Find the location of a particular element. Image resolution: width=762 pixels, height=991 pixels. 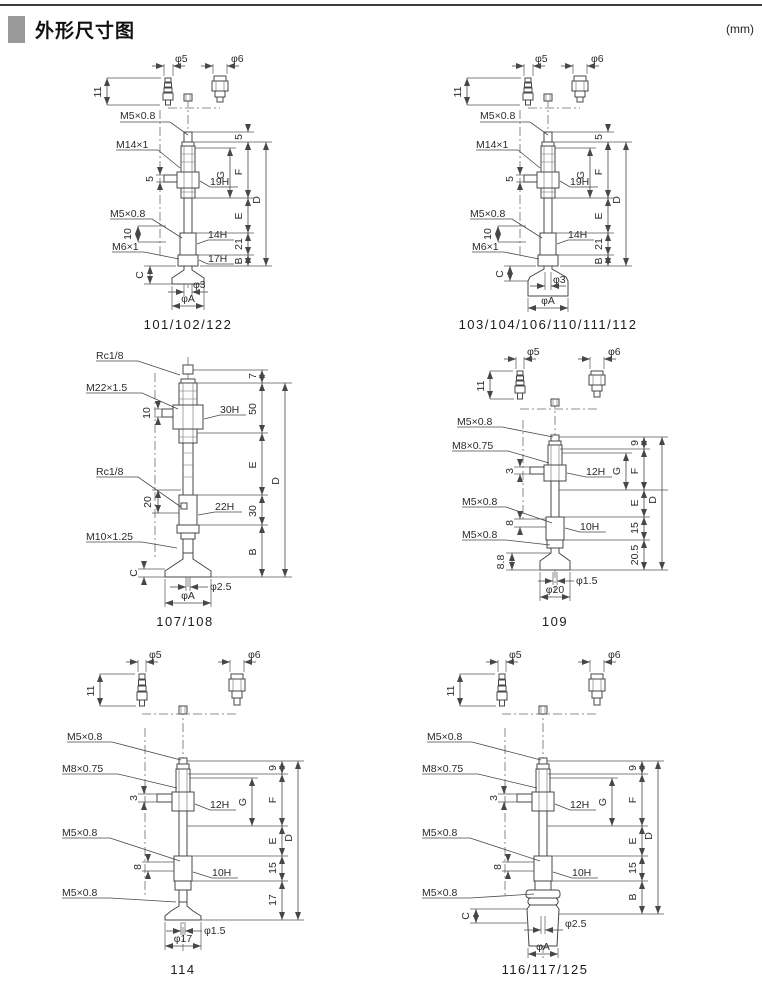

label-19h: 19H is located at coordinates (579, 182).